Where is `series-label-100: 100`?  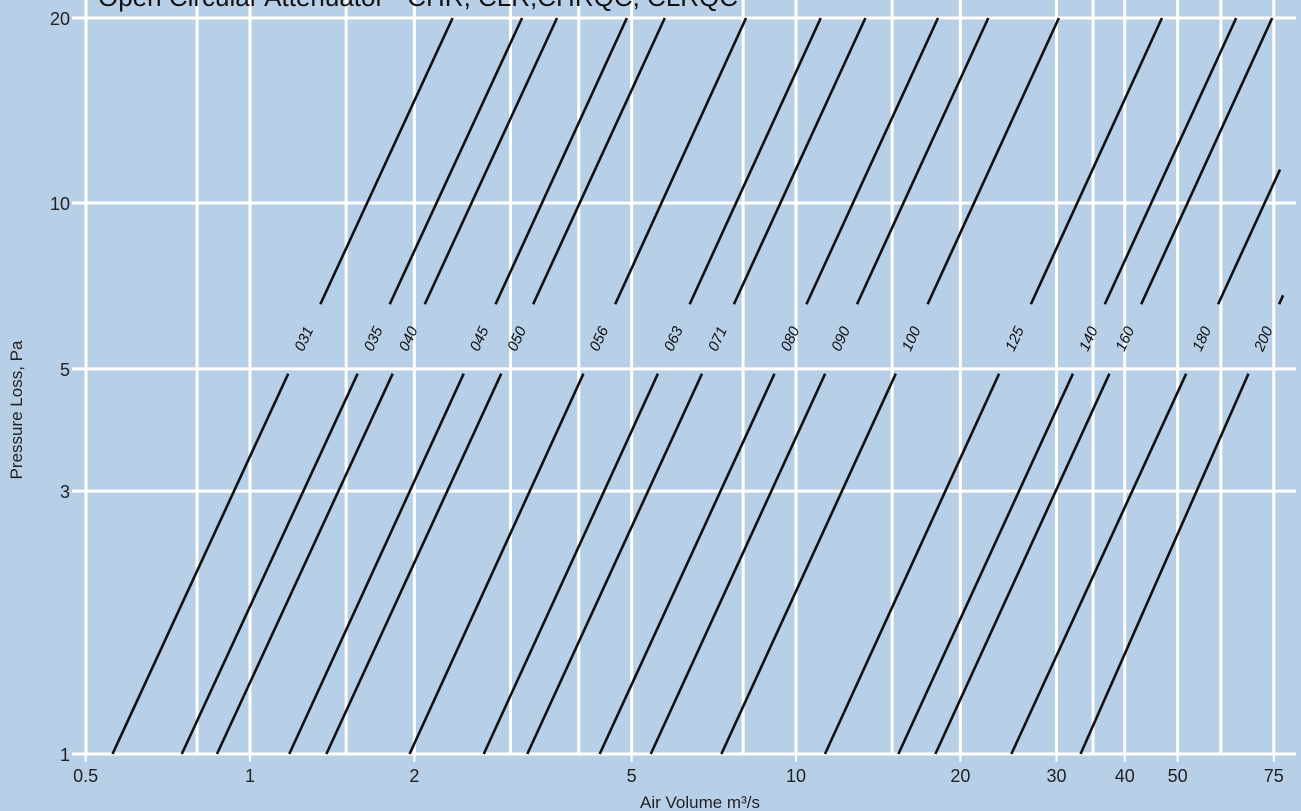 series-label-100: 100 is located at coordinates (912, 338).